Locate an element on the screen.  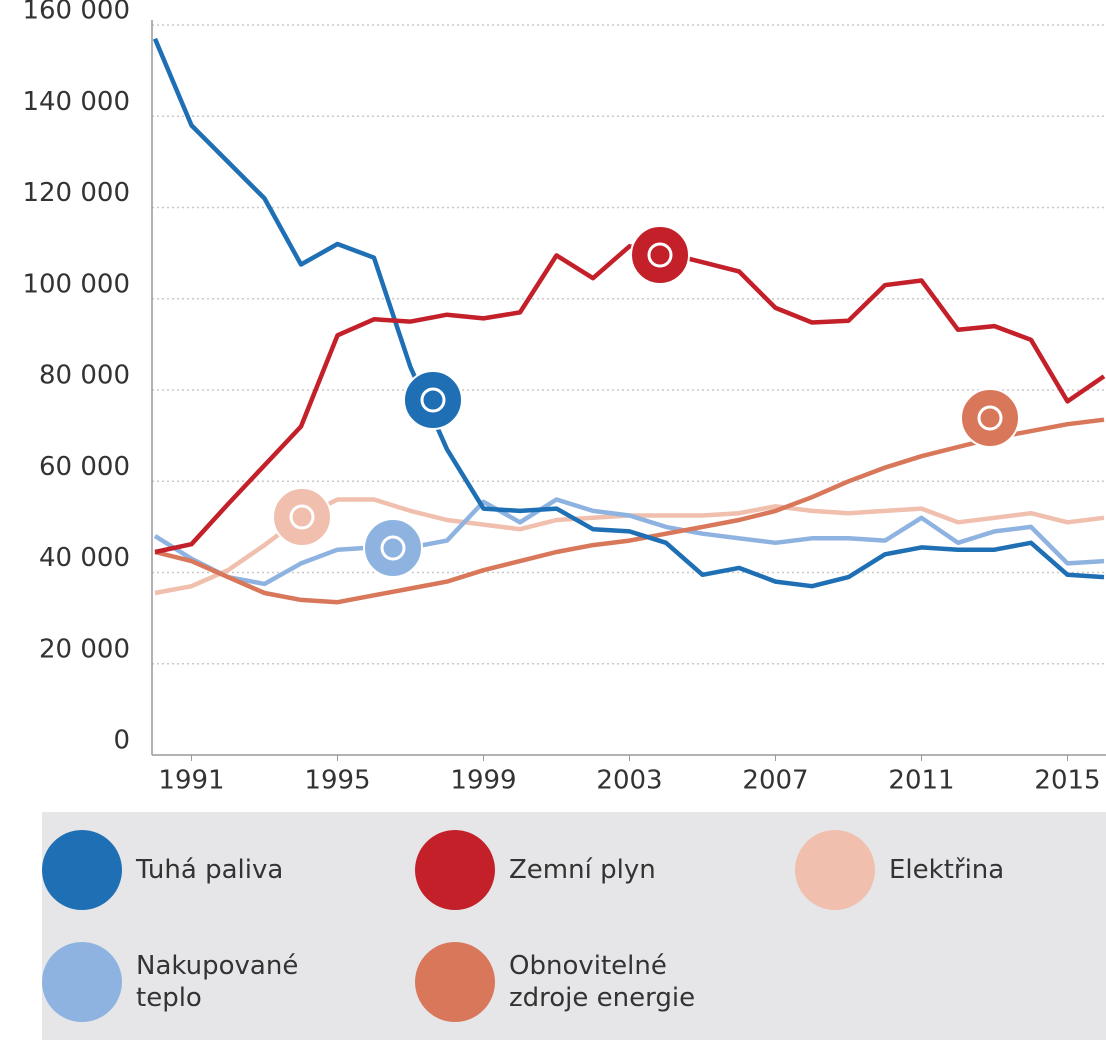
legend-label: Nakupované teplo is located at coordinates (217, 982).